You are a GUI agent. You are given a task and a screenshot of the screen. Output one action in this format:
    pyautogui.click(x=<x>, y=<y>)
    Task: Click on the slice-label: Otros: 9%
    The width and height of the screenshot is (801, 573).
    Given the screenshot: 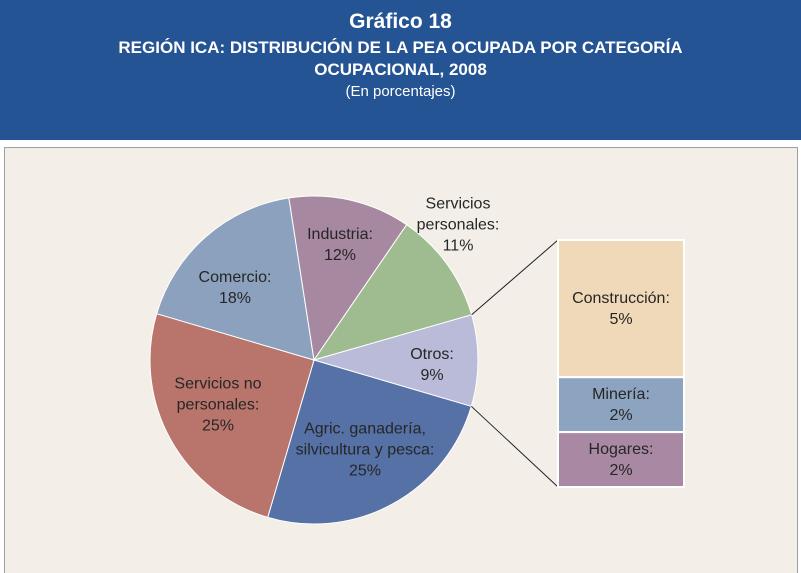 What is the action you would take?
    pyautogui.click(x=432, y=365)
    